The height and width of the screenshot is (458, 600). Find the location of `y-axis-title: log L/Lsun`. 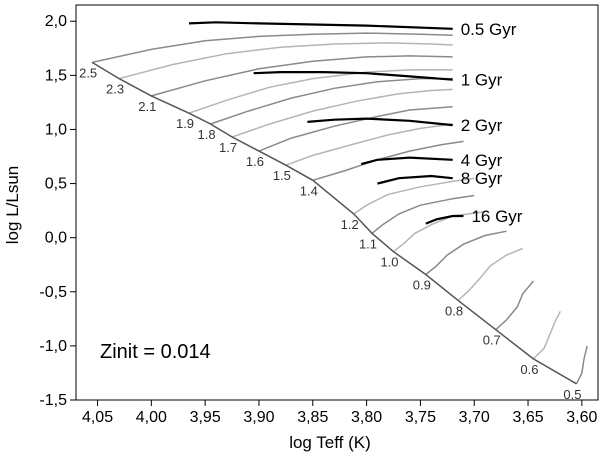

y-axis-title: log L/Lsun is located at coordinates (12, 205).